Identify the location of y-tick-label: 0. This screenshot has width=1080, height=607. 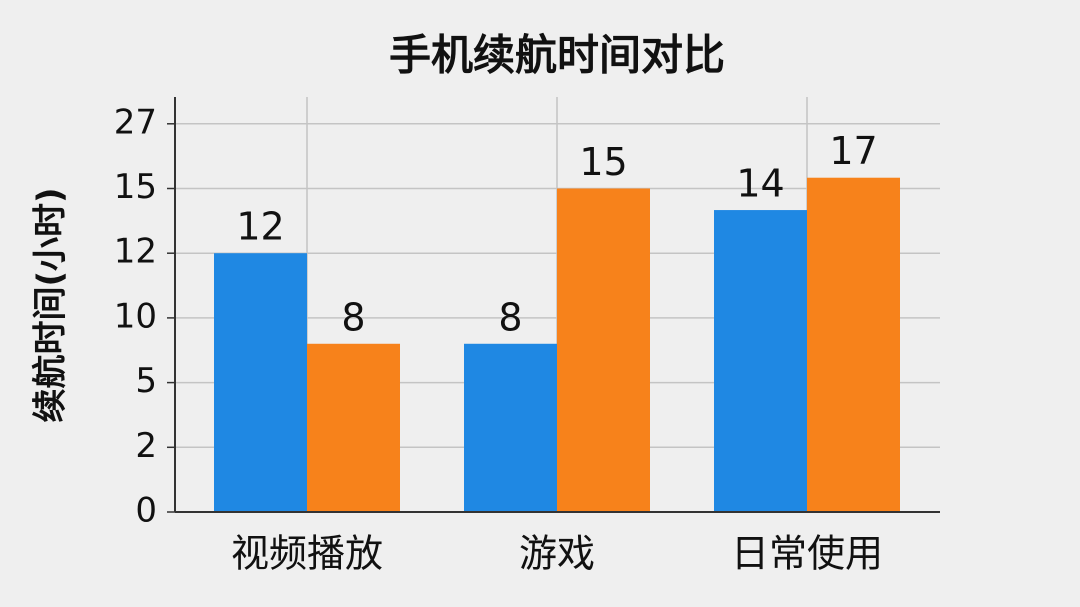
(146, 511).